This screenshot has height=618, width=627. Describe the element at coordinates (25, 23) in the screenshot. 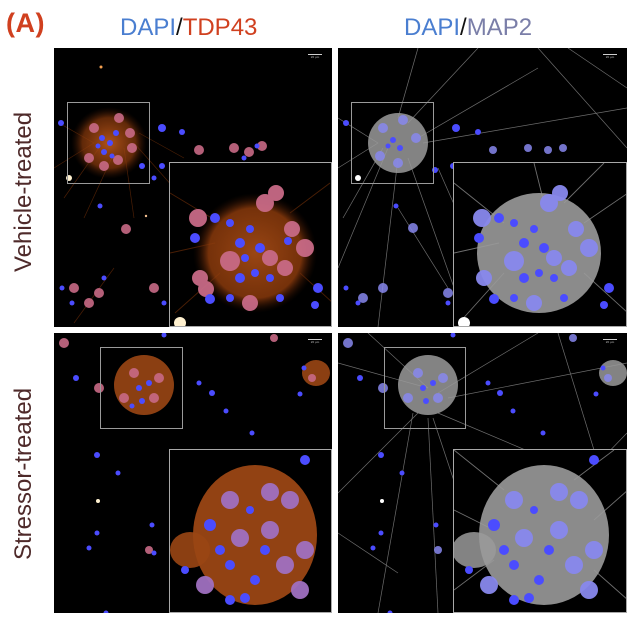

I see `panel-label: (A)` at that location.